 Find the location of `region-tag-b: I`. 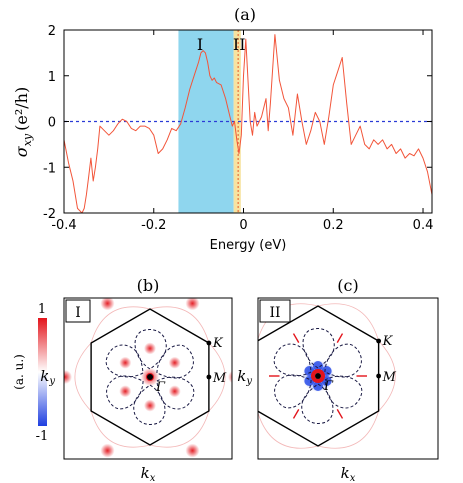

region-tag-b: I is located at coordinates (78, 313).